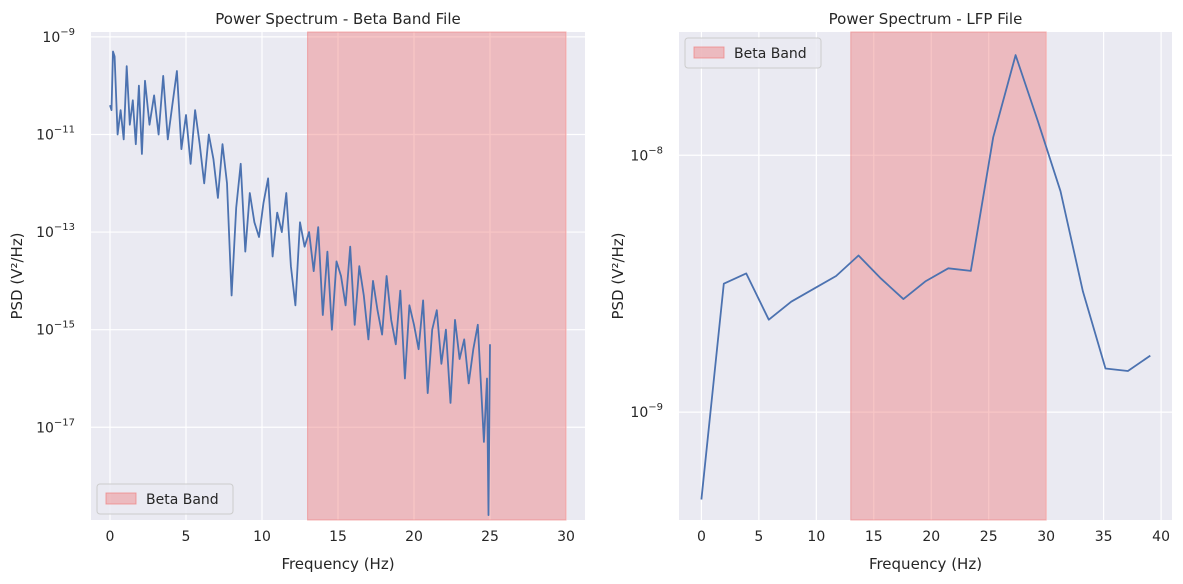 Image resolution: width=1183 pixels, height=584 pixels. I want to click on y-tick-label: 10⁻¹¹, so click(55, 133).